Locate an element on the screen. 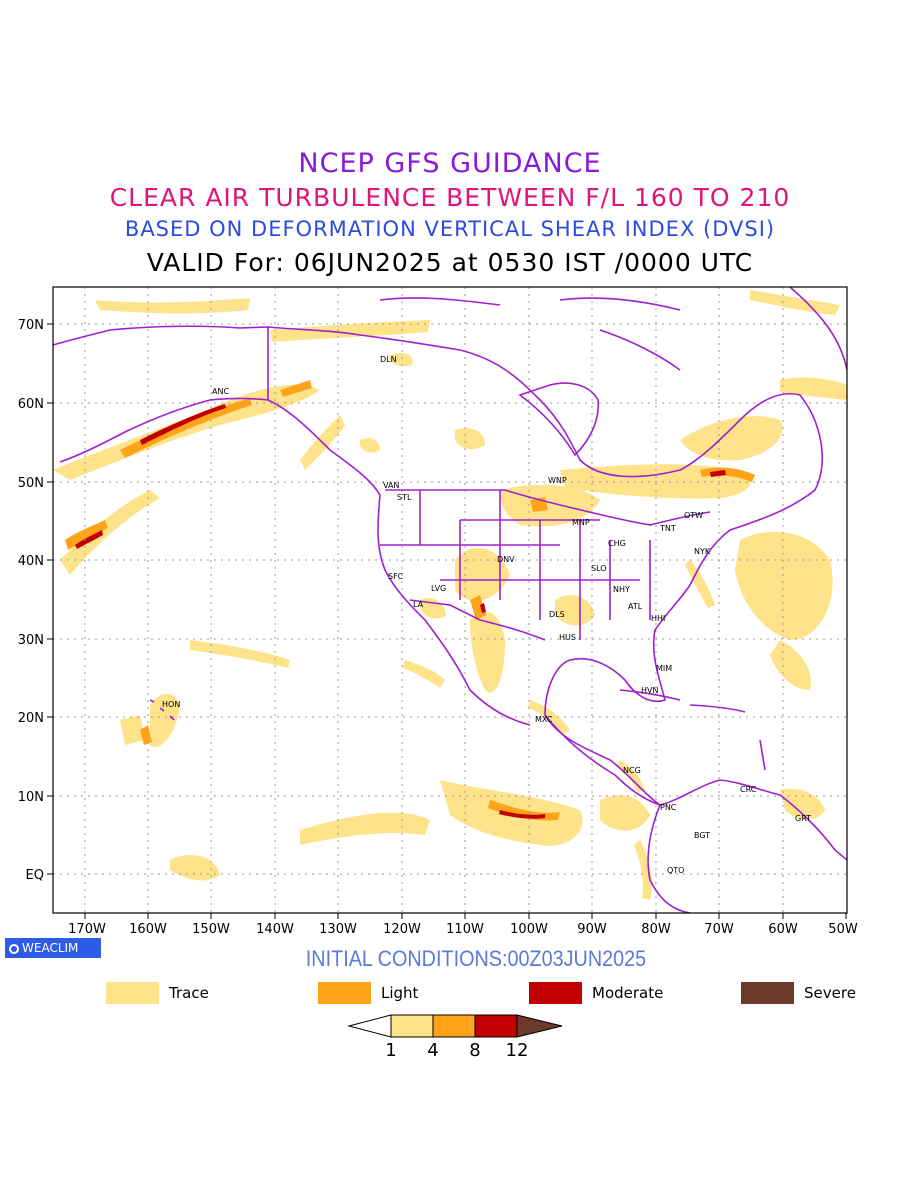 The height and width of the screenshot is (1200, 900). lon-label-100w: 100W is located at coordinates (529, 929).